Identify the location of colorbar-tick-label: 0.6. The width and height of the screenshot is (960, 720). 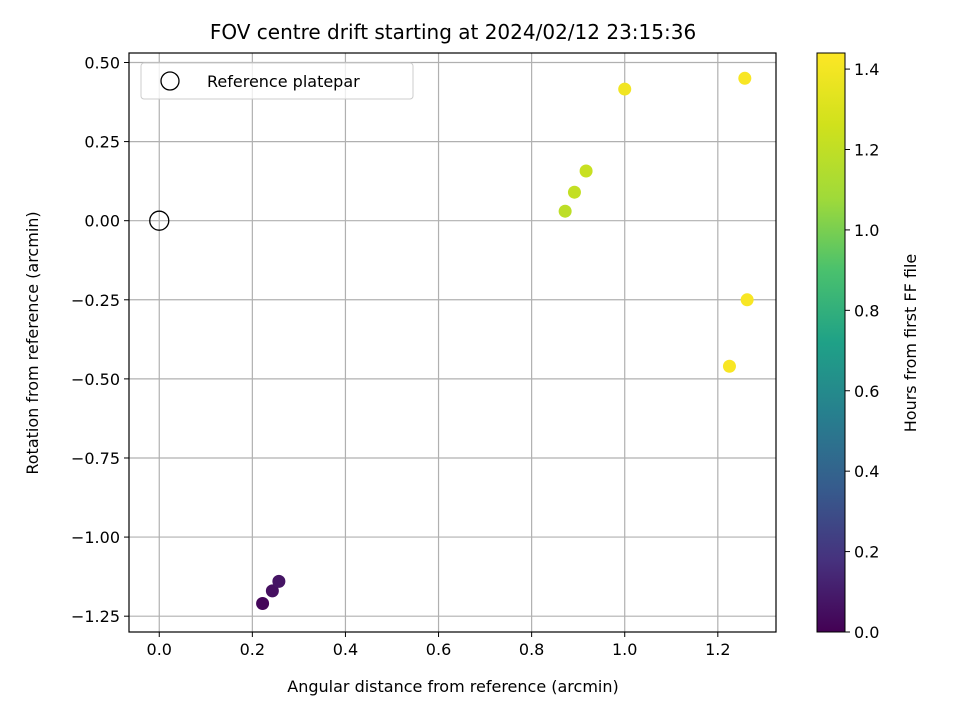
(866, 391).